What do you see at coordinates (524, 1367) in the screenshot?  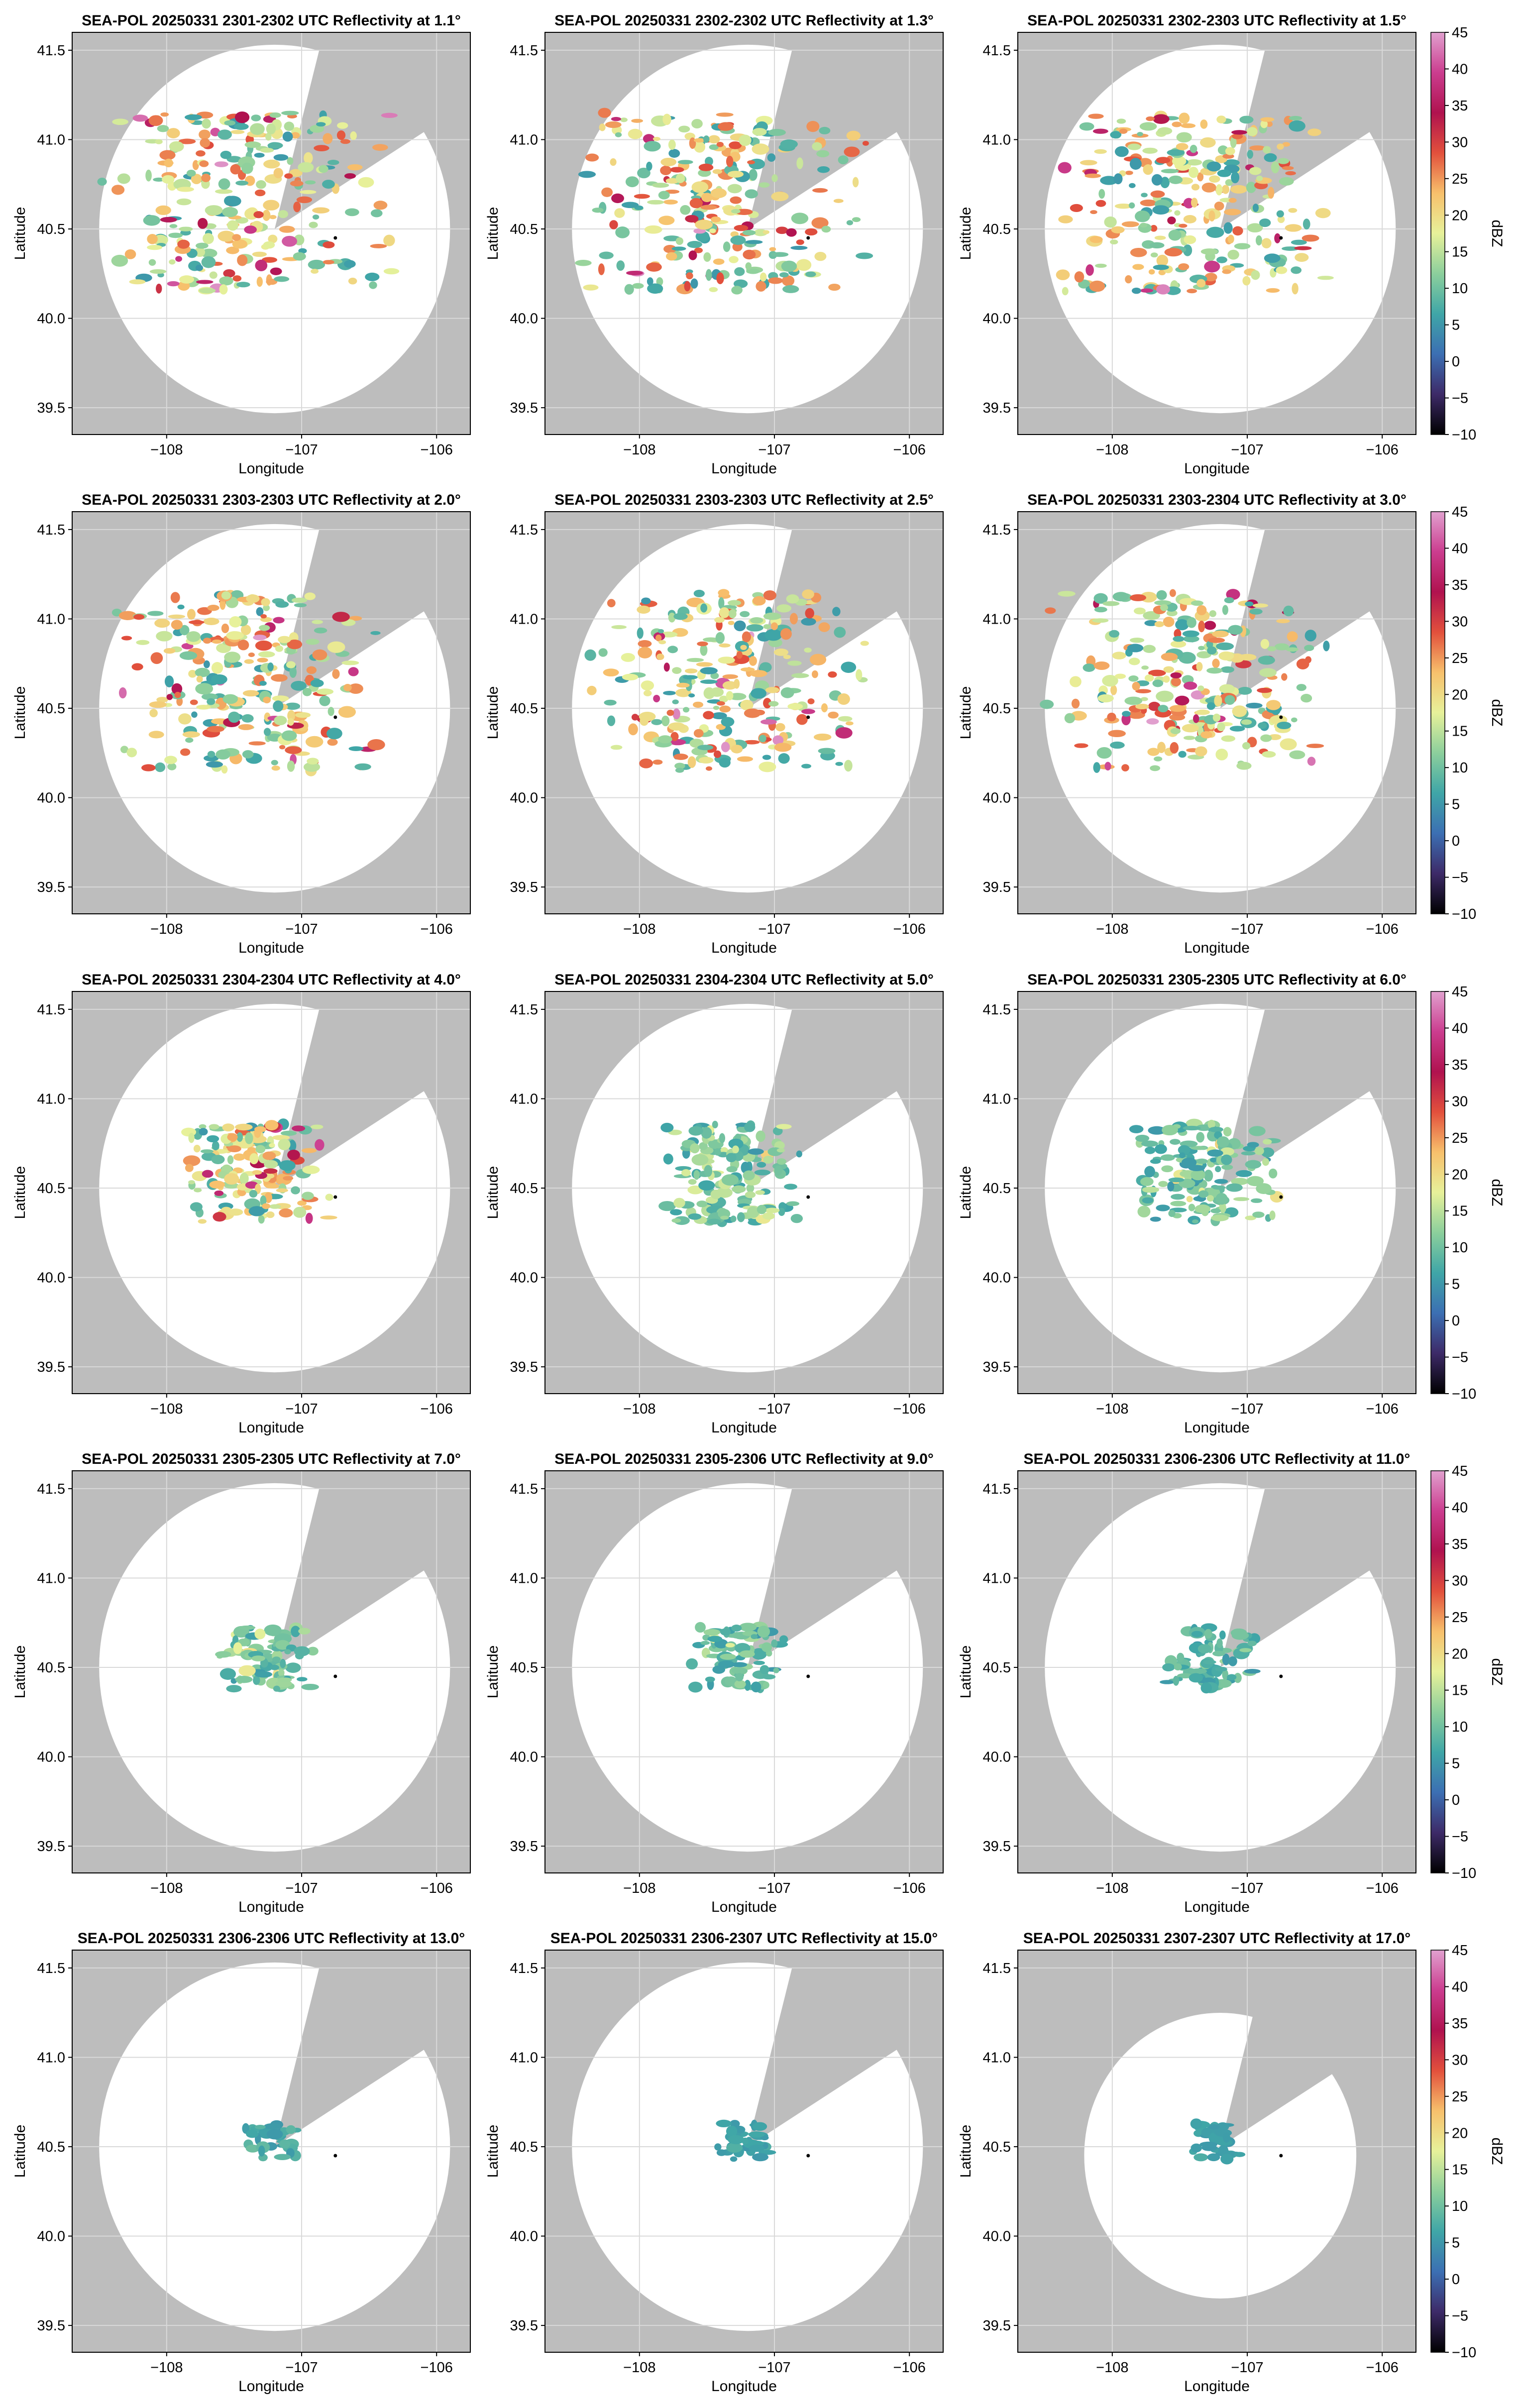 I see `y-tick-label: 39.5` at bounding box center [524, 1367].